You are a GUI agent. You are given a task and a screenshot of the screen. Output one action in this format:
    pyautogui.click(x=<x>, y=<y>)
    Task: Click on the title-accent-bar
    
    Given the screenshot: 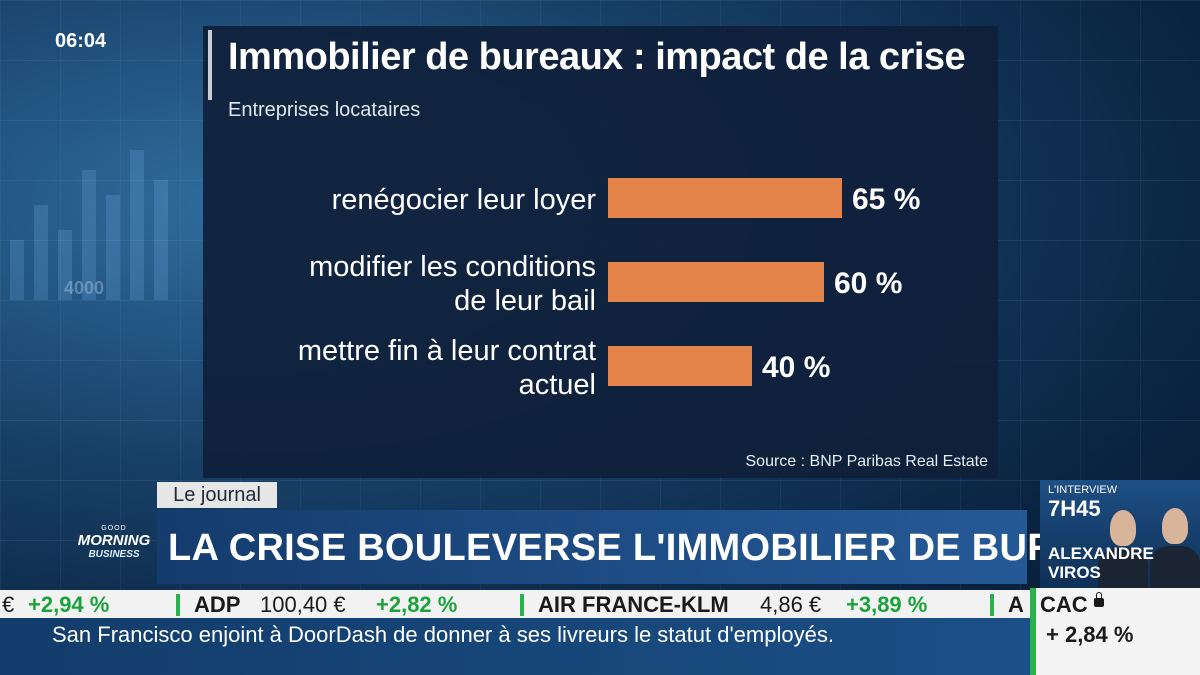 What is the action you would take?
    pyautogui.click(x=210, y=65)
    